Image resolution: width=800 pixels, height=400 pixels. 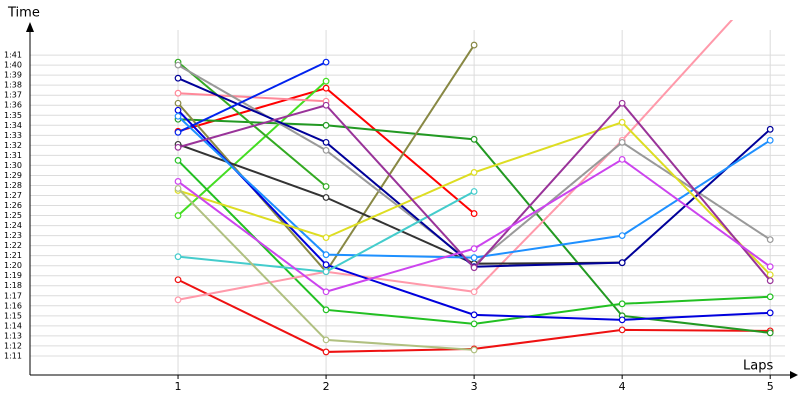 What do you see at coordinates (13, 75) in the screenshot?
I see `y-tick-label: 1:39` at bounding box center [13, 75].